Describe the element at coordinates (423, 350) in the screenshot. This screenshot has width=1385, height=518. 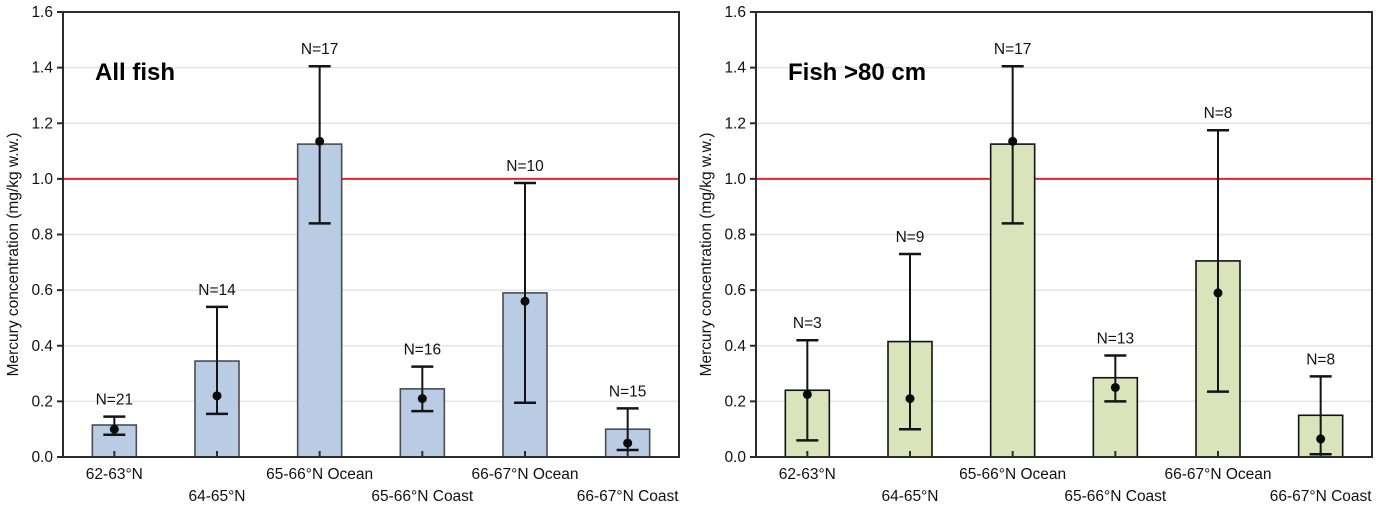
I see `n-count-label: N=16` at that location.